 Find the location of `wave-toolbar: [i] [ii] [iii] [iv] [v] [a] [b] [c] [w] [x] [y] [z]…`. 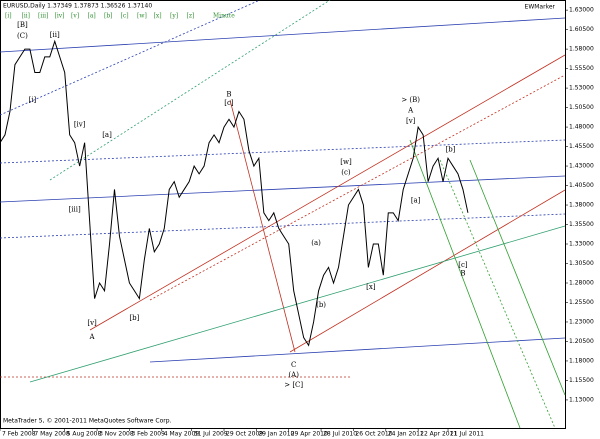

wave-toolbar: [i] [ii] [iii] [iv] [v] [a] [b] [c] [w] [x] [y] [z]… is located at coordinates (120, 16).